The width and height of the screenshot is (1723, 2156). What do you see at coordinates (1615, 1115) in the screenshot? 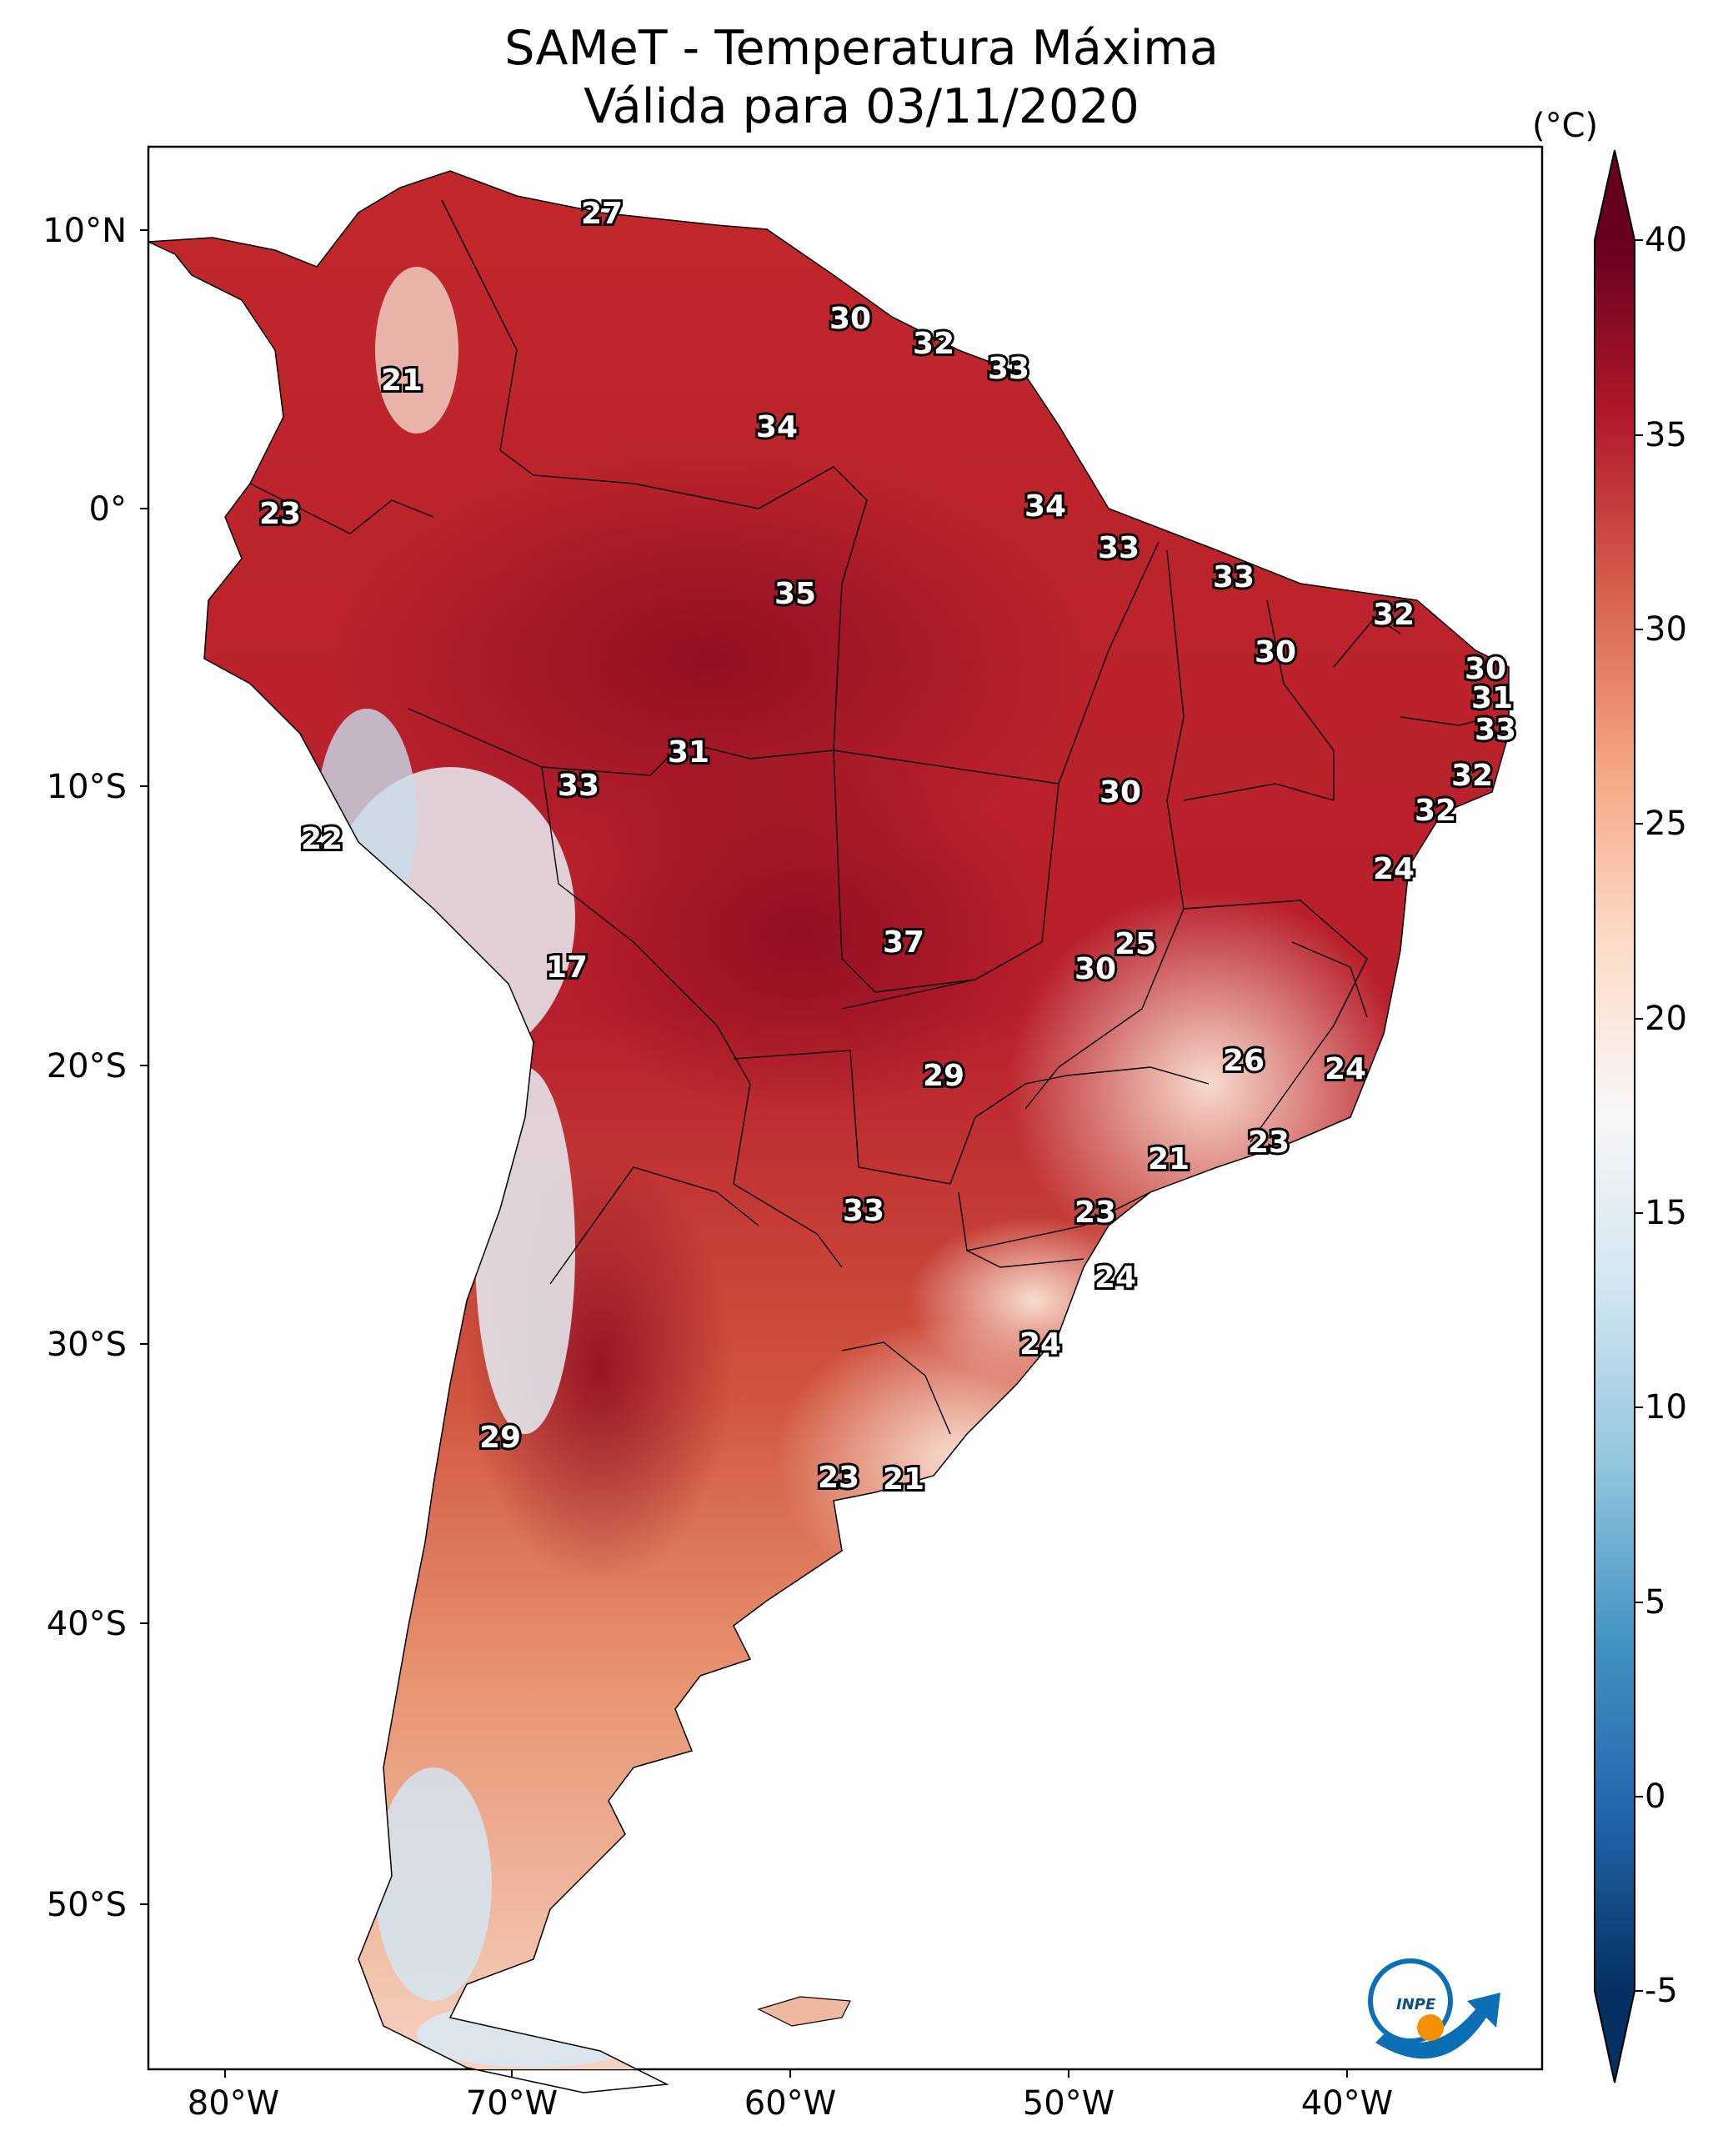
I see `colorbar-bar` at bounding box center [1615, 1115].